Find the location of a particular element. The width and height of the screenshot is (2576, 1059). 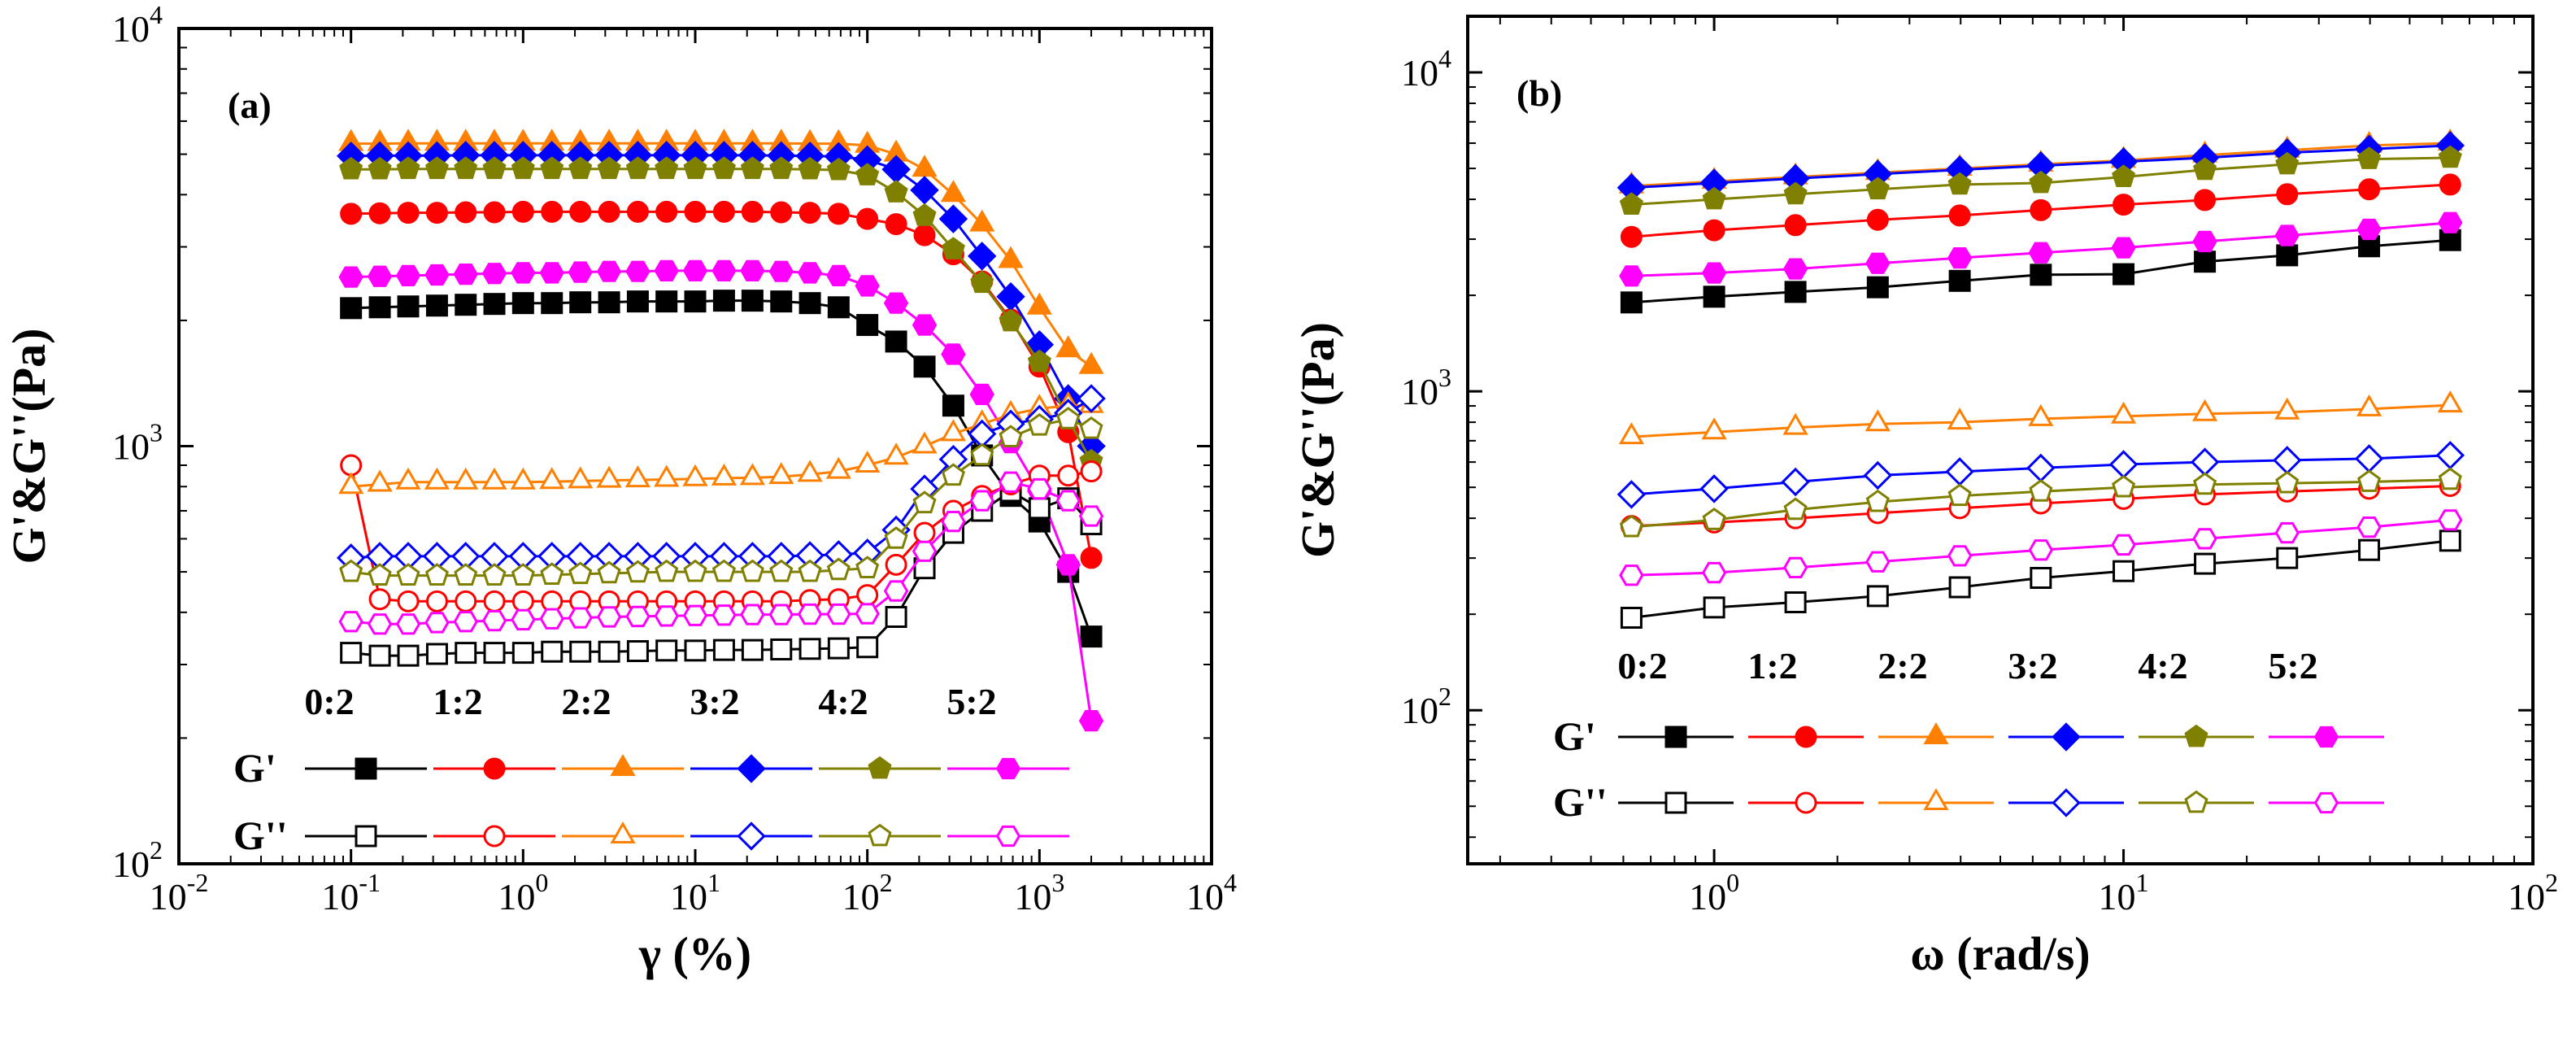

x-tick-label-exponent: 2 is located at coordinates (887, 882).